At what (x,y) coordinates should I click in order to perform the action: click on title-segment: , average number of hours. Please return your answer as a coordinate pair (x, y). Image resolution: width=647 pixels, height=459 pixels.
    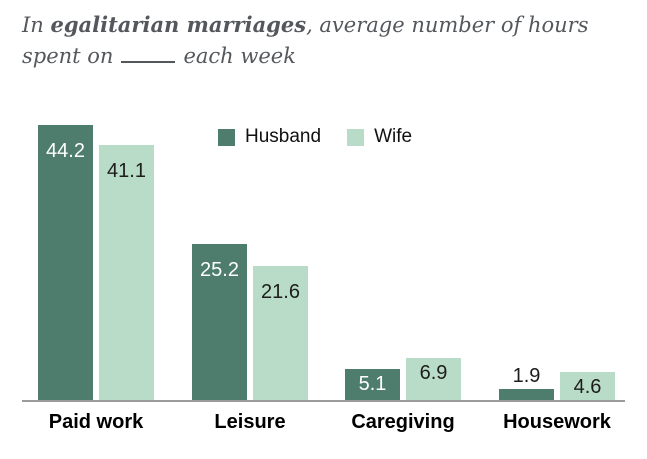
    Looking at the image, I should click on (447, 25).